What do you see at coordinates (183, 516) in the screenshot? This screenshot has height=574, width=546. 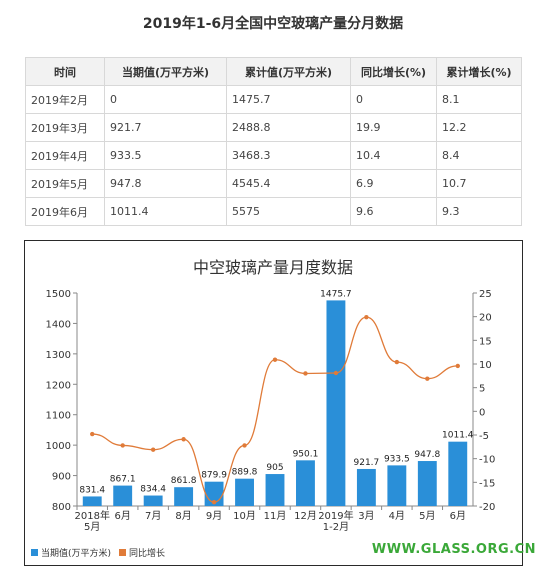 I see `x-tick-label: 8月` at bounding box center [183, 516].